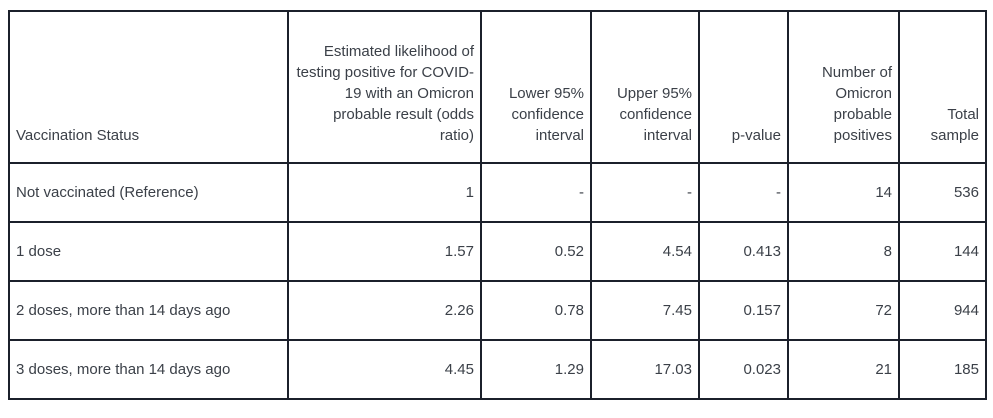 This screenshot has width=993, height=418. What do you see at coordinates (843, 369) in the screenshot?
I see `cell-omicron-positives: 21` at bounding box center [843, 369].